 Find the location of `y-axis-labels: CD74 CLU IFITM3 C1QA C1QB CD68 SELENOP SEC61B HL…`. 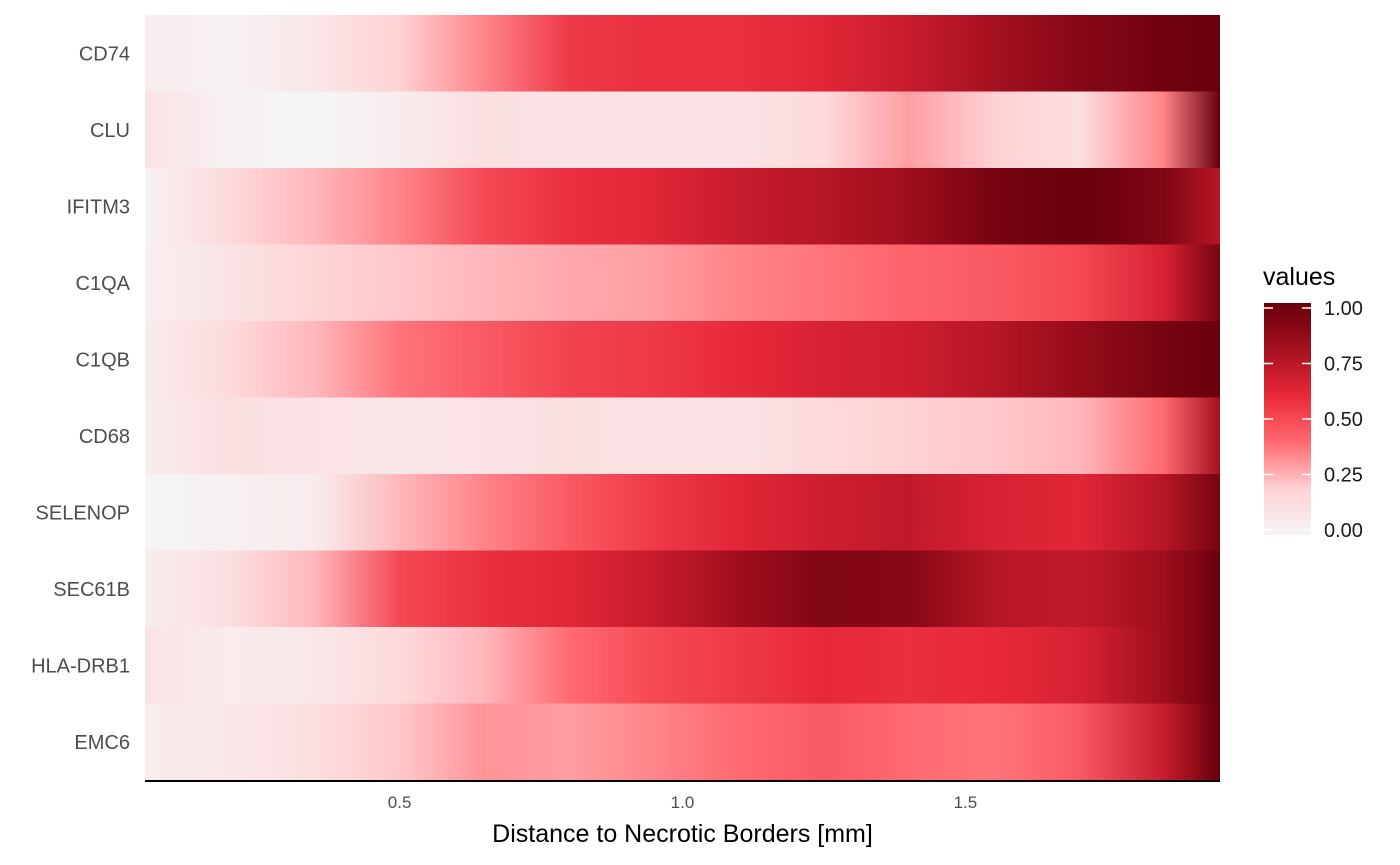

y-axis-labels: CD74 CLU IFITM3 C1QA C1QB CD68 SELENOP SEC61B HL… is located at coordinates (81, 398).